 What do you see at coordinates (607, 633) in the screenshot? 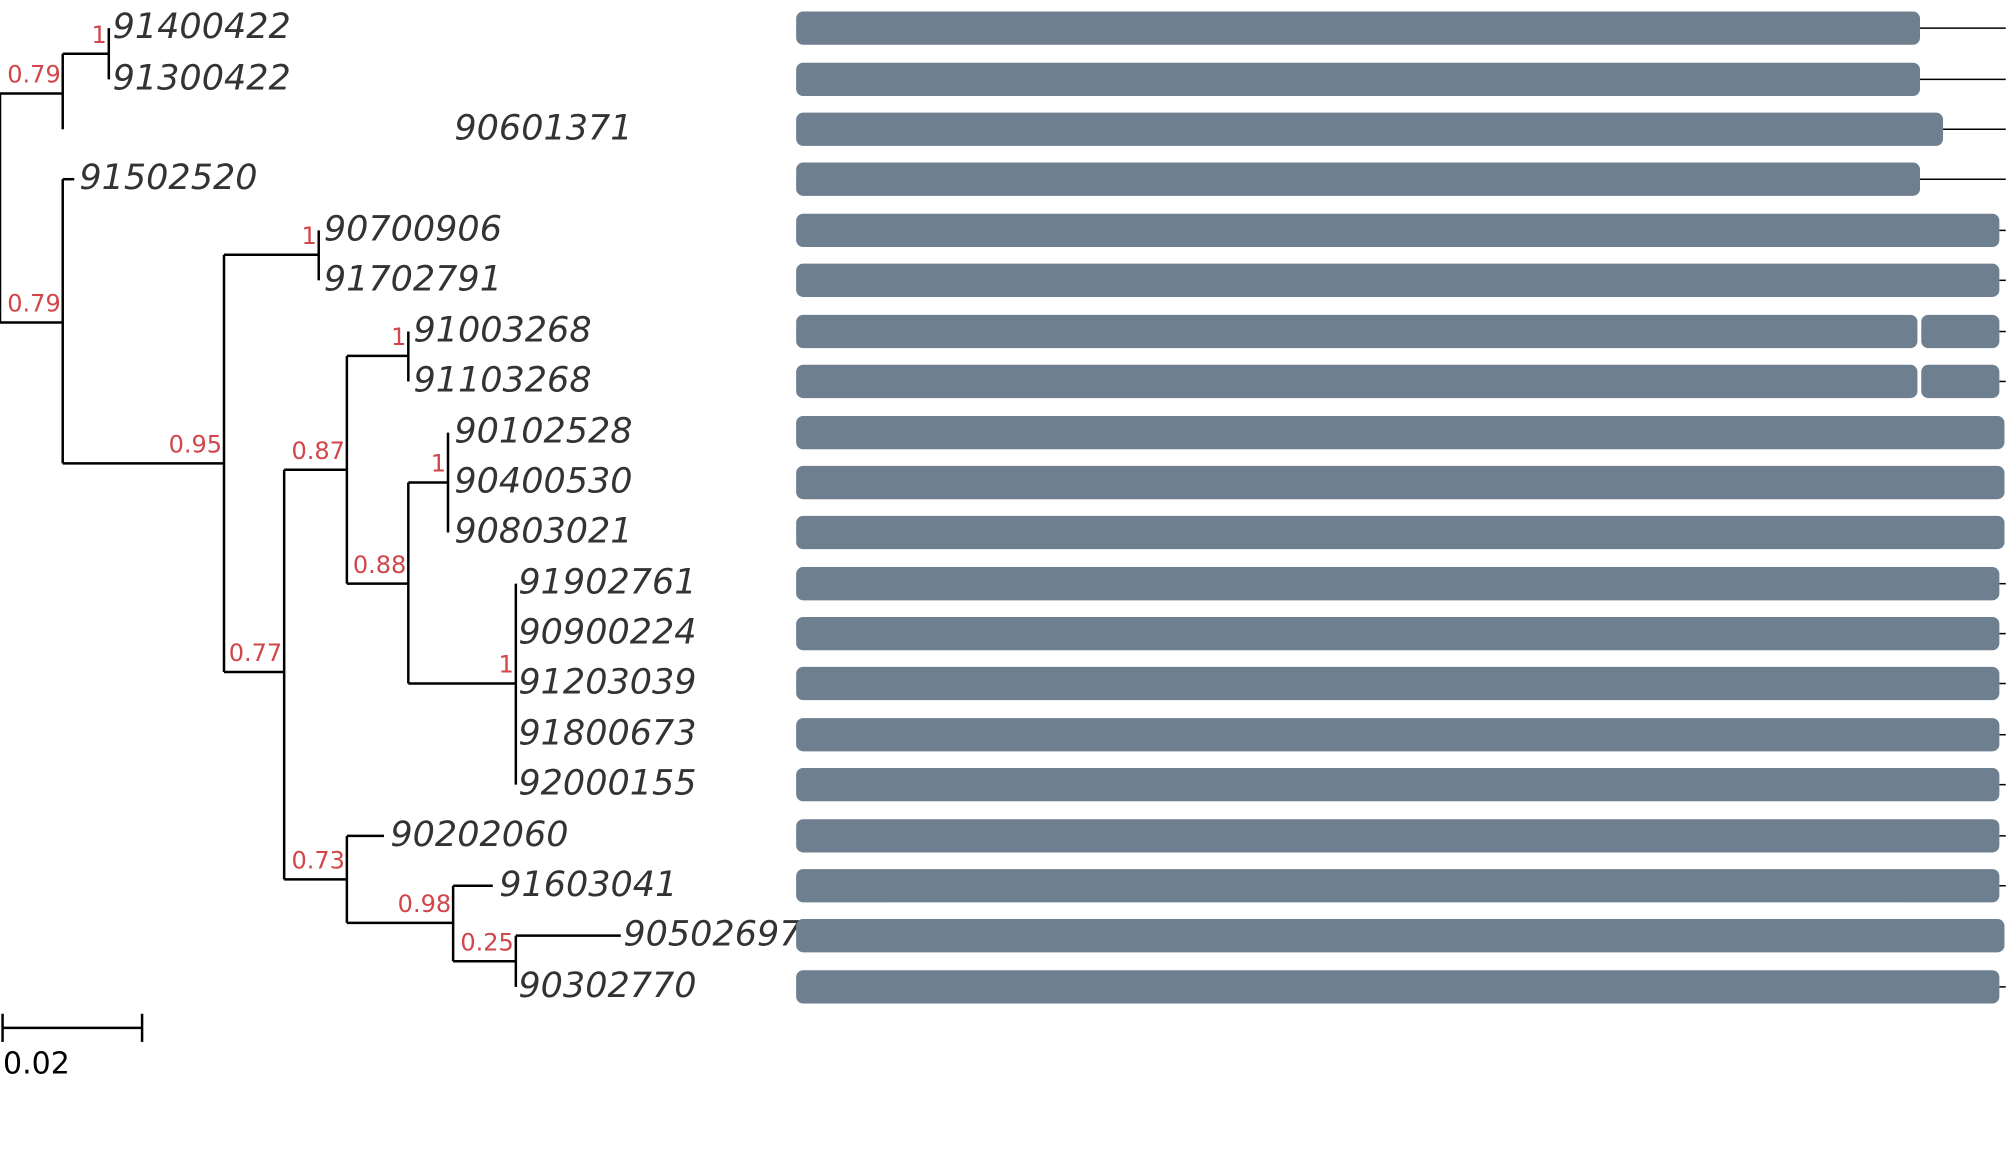
I see `leaf-label: 90900224` at bounding box center [607, 633].